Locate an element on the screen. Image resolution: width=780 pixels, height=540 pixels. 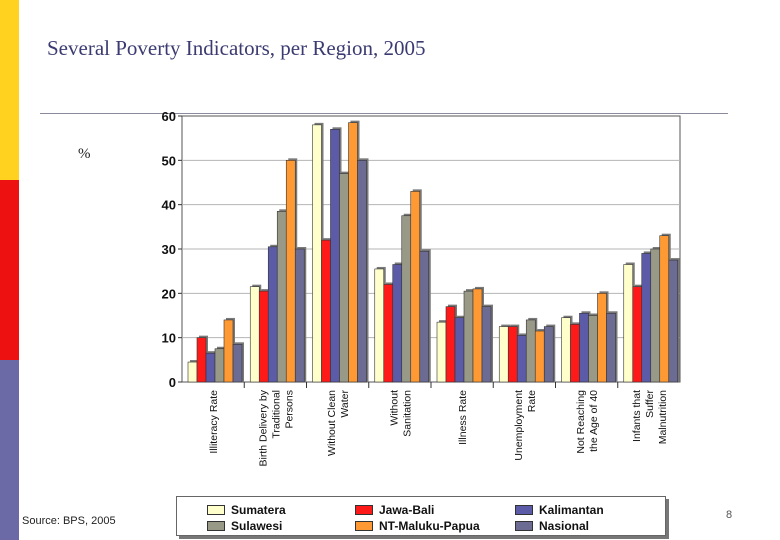
unit-label: % is located at coordinates (84, 154).